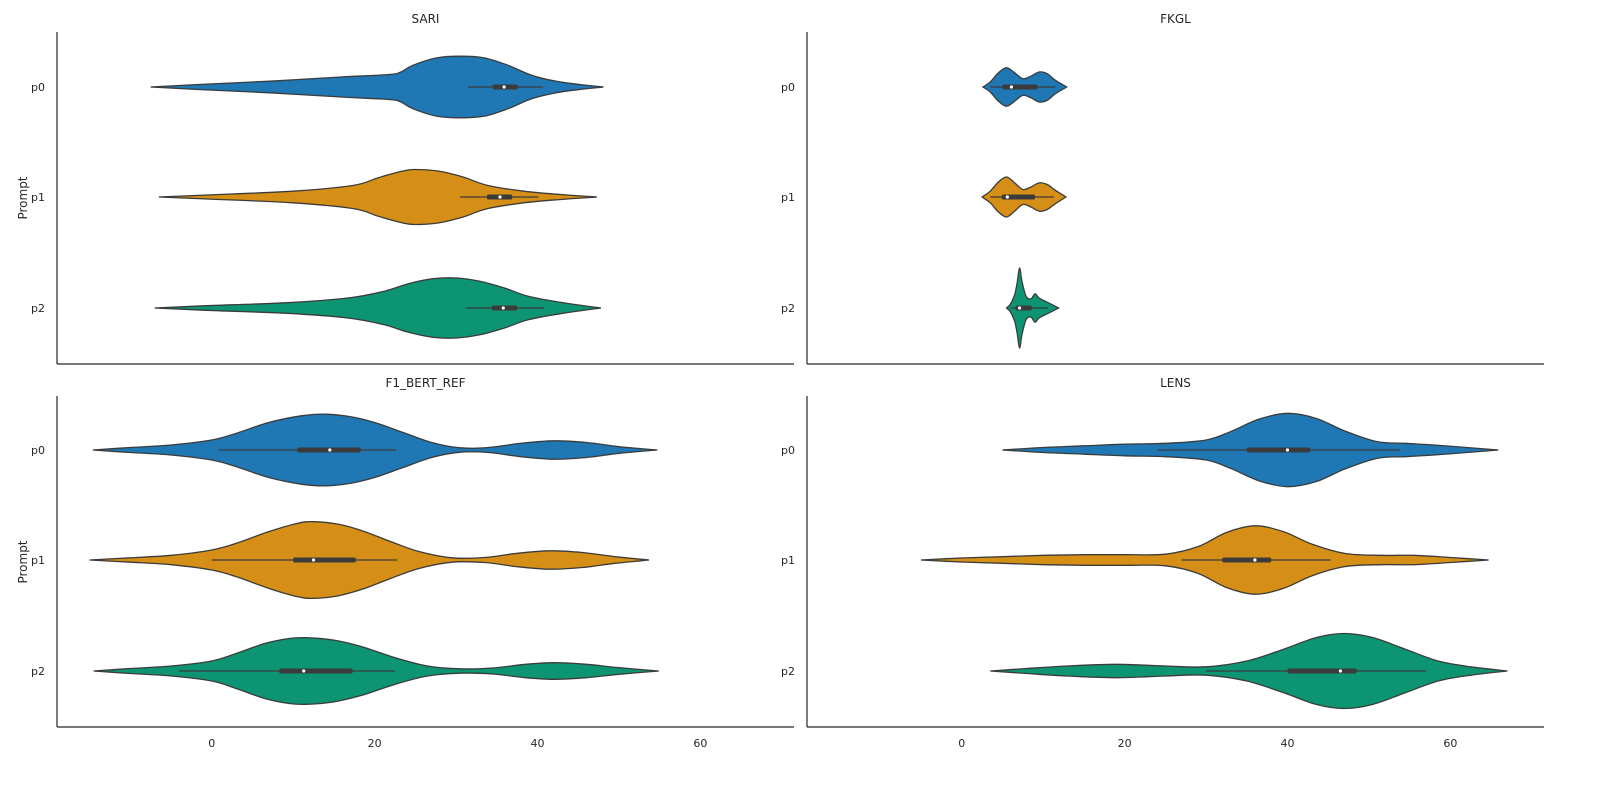 This screenshot has width=1609, height=800. What do you see at coordinates (23, 561) in the screenshot?
I see `y-axis-label-bottom: Prompt` at bounding box center [23, 561].